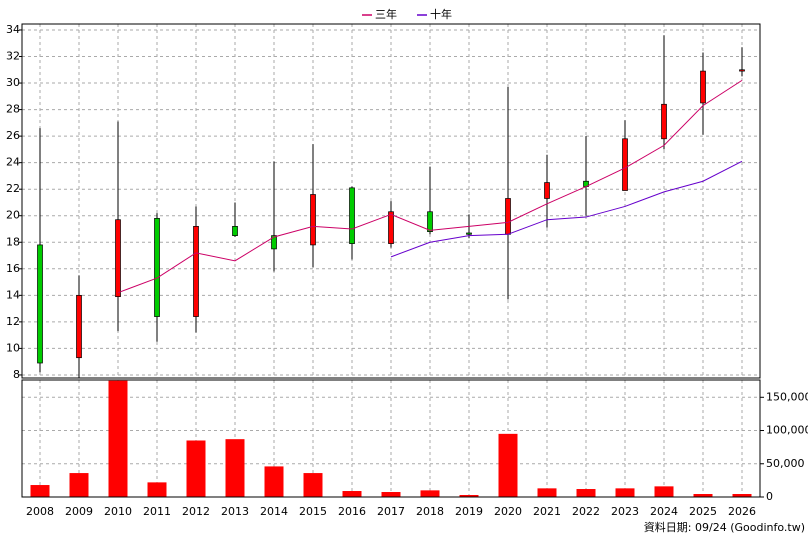 This screenshot has height=540, width=808. Describe the element at coordinates (274, 511) in the screenshot. I see `x-tick-label: 2014` at that location.